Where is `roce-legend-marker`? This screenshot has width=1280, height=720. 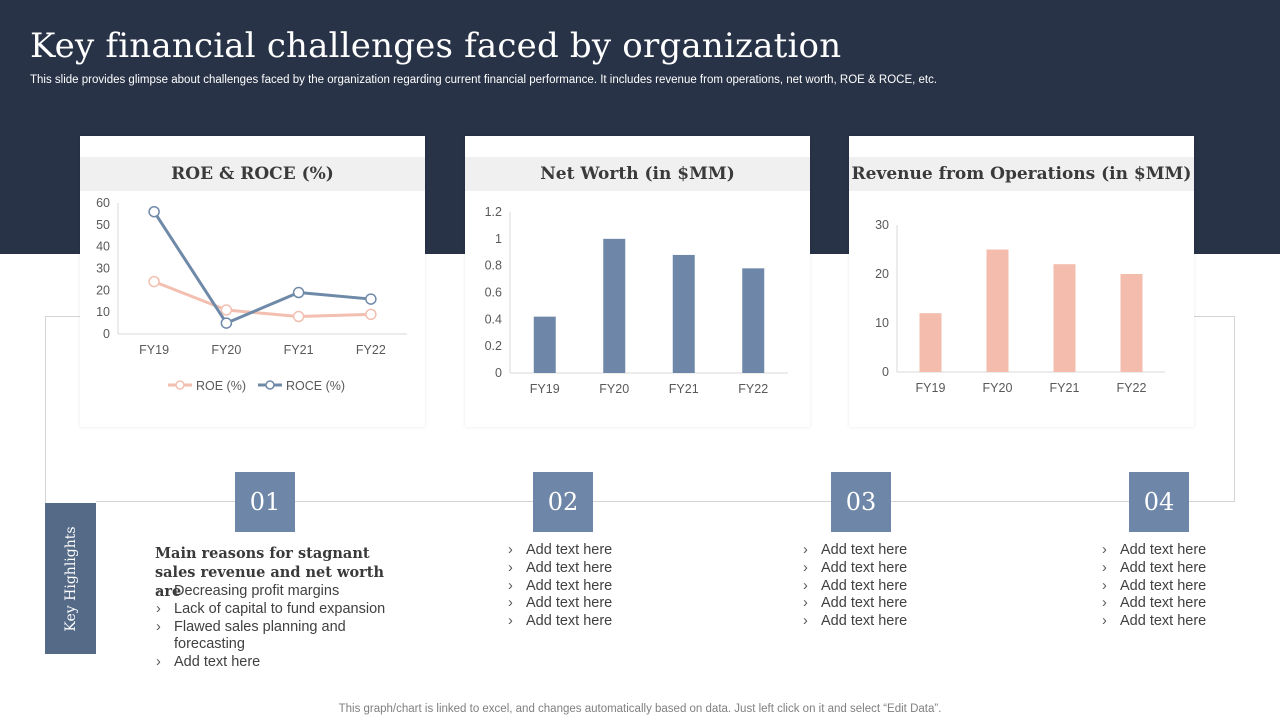
roce-legend-marker is located at coordinates (270, 385).